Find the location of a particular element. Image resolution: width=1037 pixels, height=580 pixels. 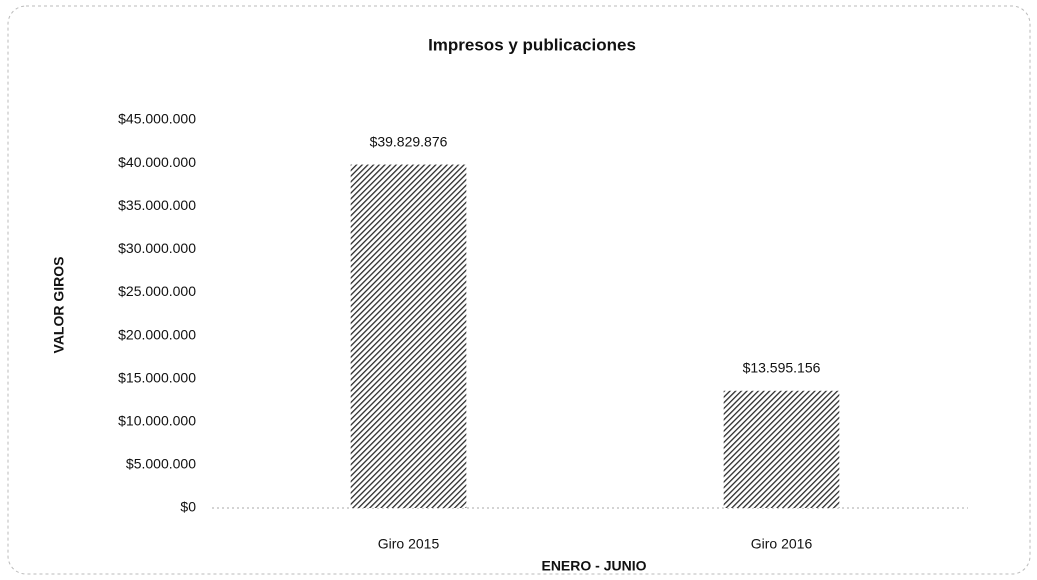

y-tick-label: $20.000.000 is located at coordinates (157, 334).